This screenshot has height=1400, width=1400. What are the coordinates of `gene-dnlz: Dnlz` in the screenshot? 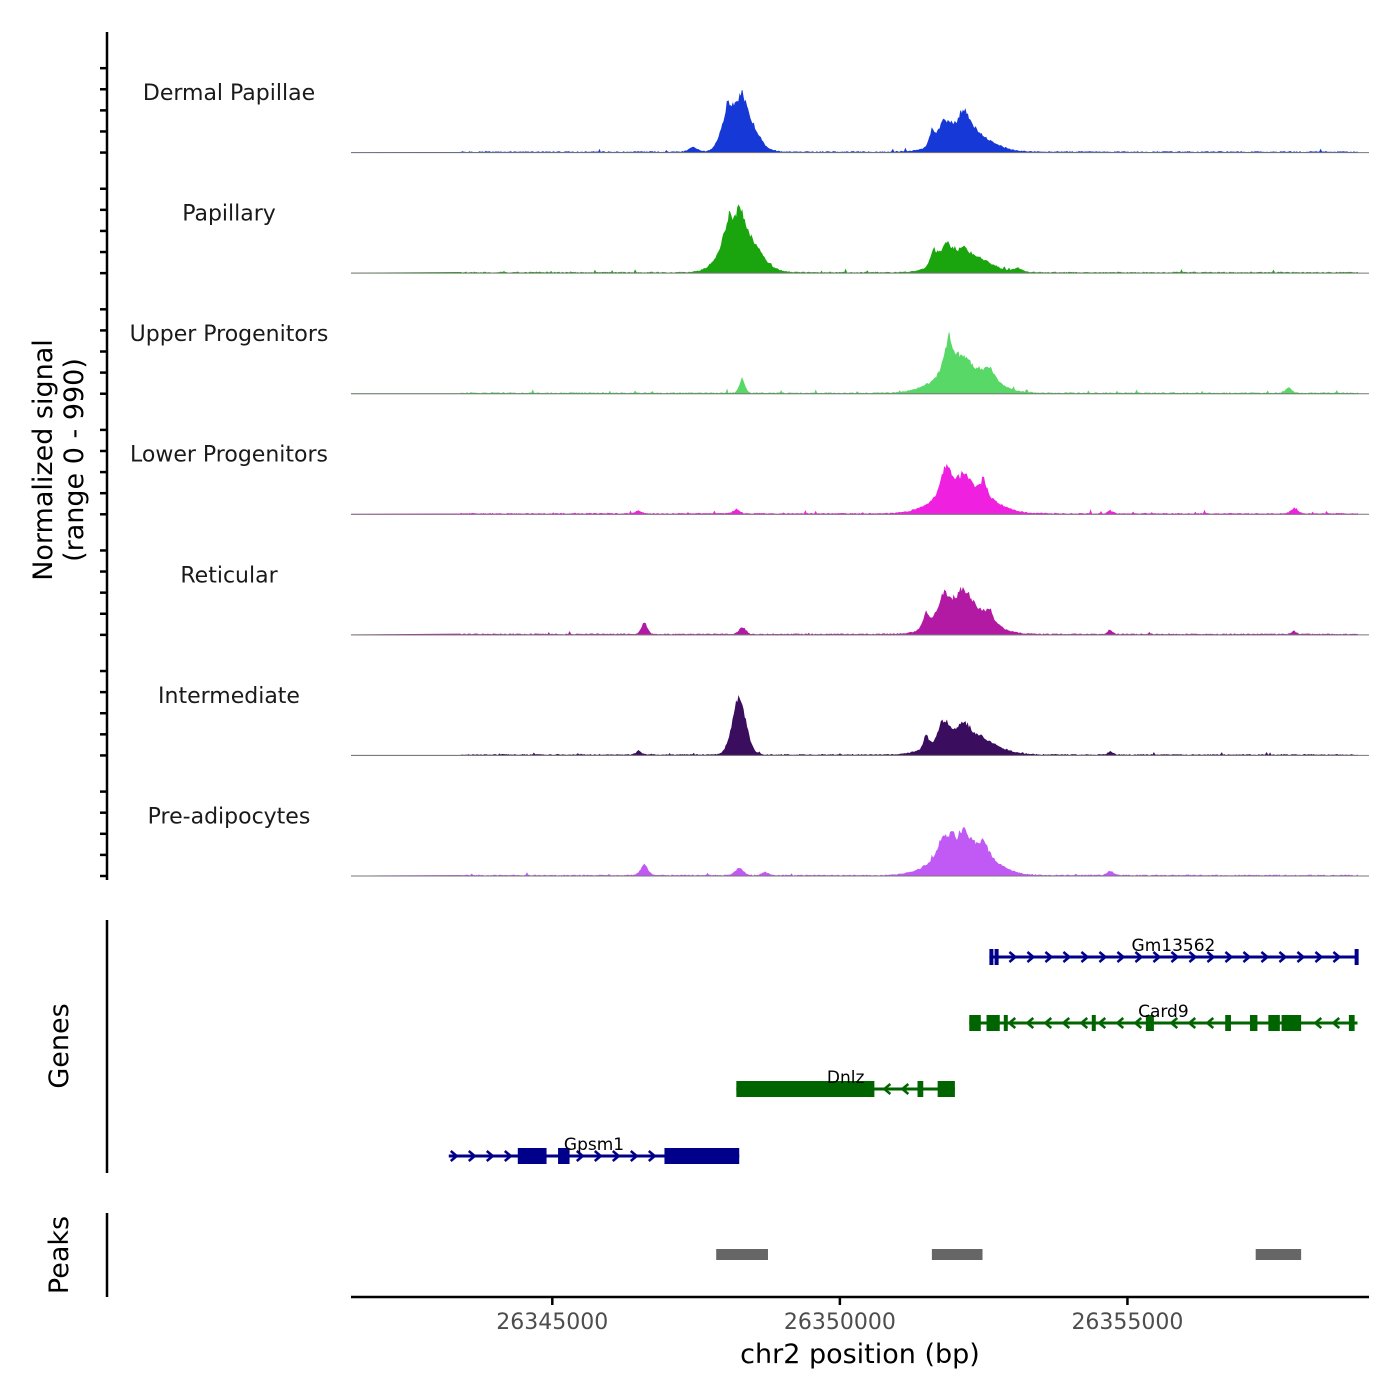 It's located at (845, 1082).